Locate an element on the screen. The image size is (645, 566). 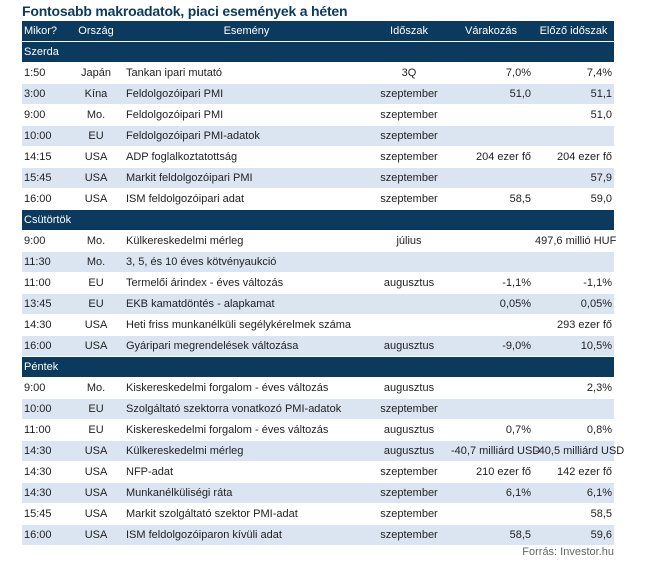
time-cell: 14:15 is located at coordinates (45, 157).